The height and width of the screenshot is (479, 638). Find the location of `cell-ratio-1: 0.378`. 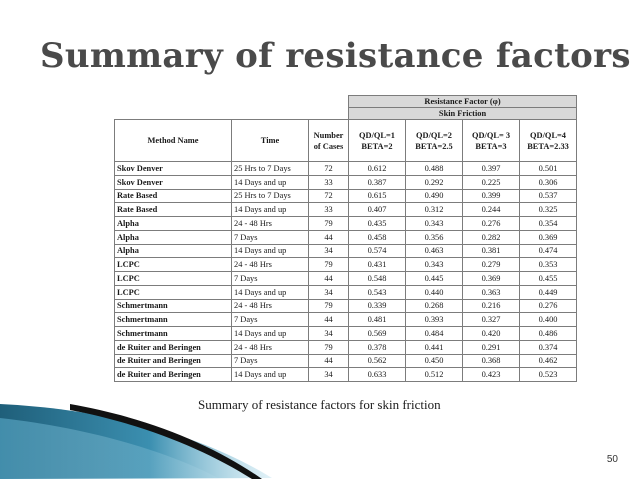

cell-ratio-1: 0.378 is located at coordinates (377, 347).